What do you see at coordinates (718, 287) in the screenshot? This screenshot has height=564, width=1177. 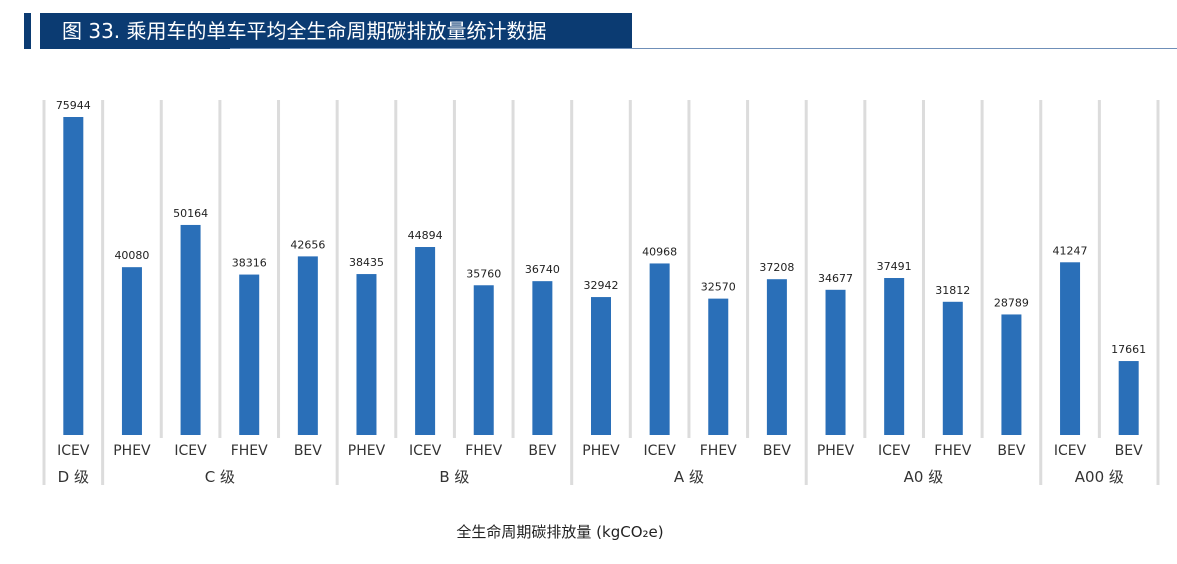 I see `data-label: 32570` at bounding box center [718, 287].